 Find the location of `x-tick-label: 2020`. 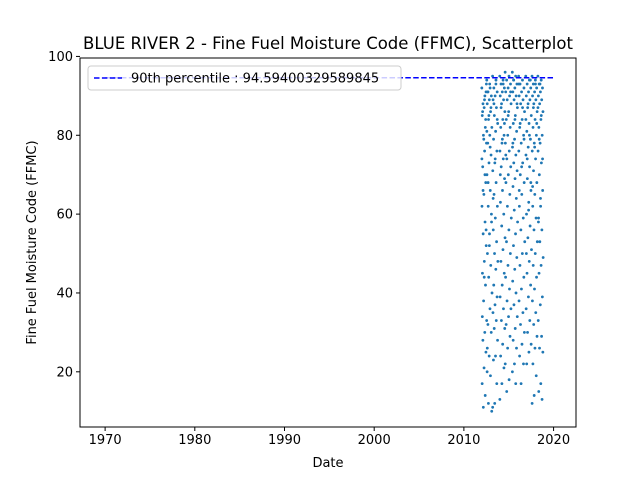

x-tick-label: 2020 is located at coordinates (553, 440).